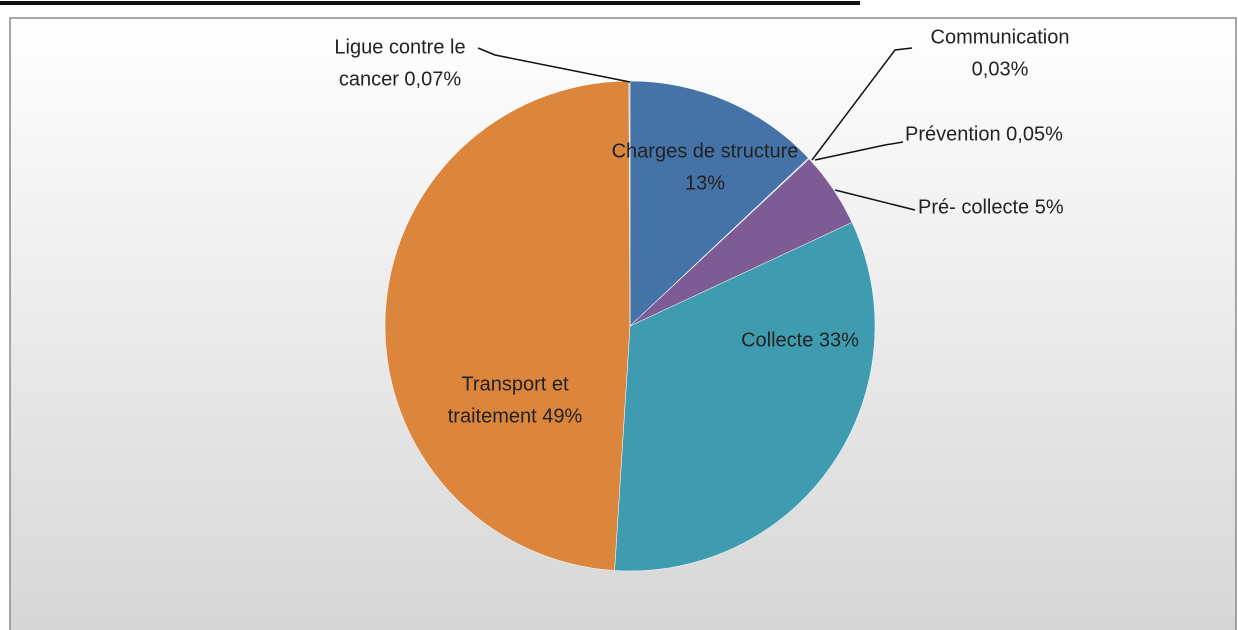 Image resolution: width=1238 pixels, height=630 pixels. What do you see at coordinates (705, 183) in the screenshot?
I see `data-label: 13%` at bounding box center [705, 183].